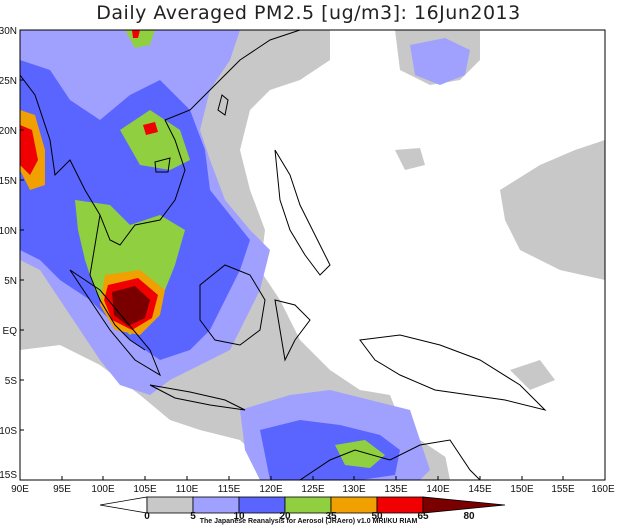  I want to click on lat-tick-labels: 30N 25N 20N 15N 10N 5N EQ 5S 10S 15S, so click(8, 253).